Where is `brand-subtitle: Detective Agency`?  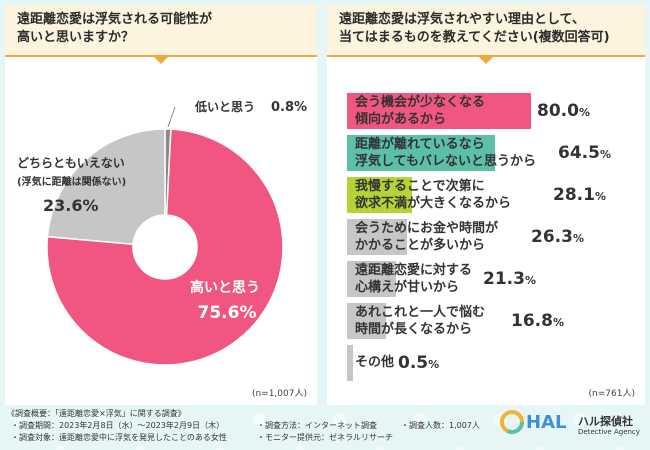 brand-subtitle: Detective Agency is located at coordinates (609, 432).